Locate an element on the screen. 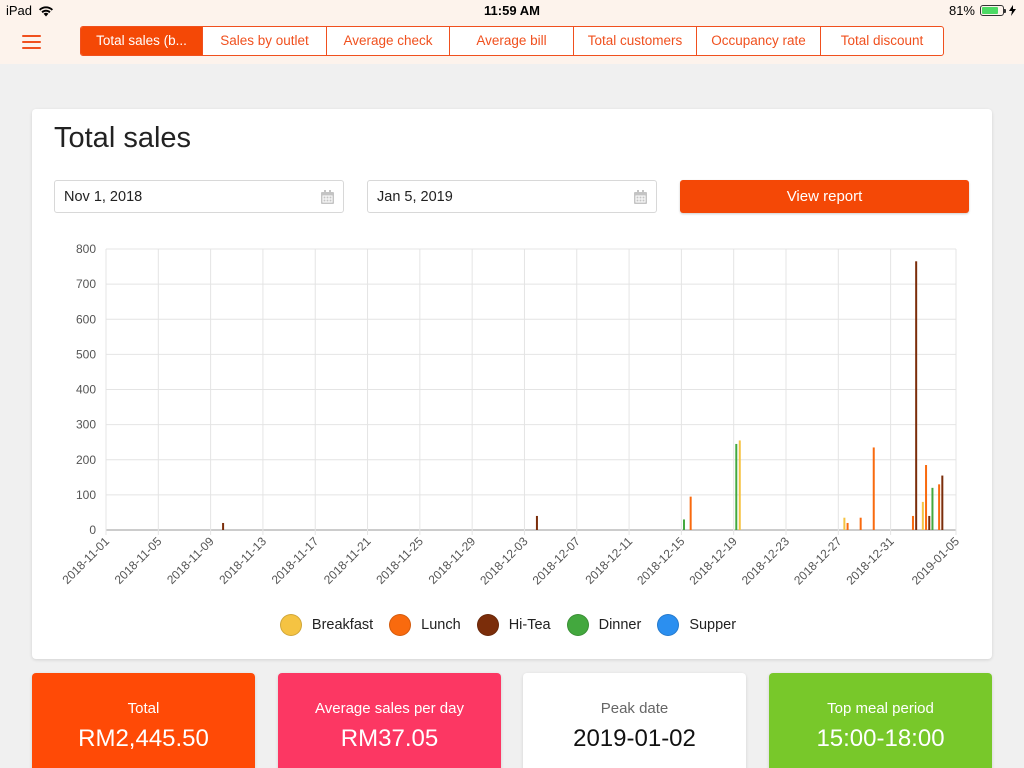  x-tick-label: 2018-12-03 is located at coordinates (504, 561).